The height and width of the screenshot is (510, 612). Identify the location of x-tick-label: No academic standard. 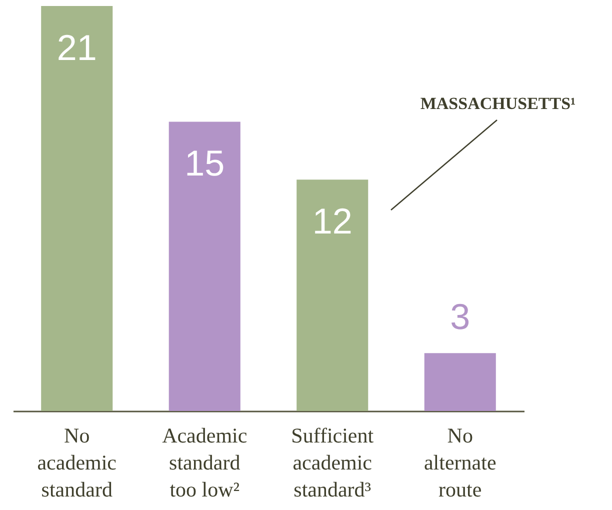
(77, 463).